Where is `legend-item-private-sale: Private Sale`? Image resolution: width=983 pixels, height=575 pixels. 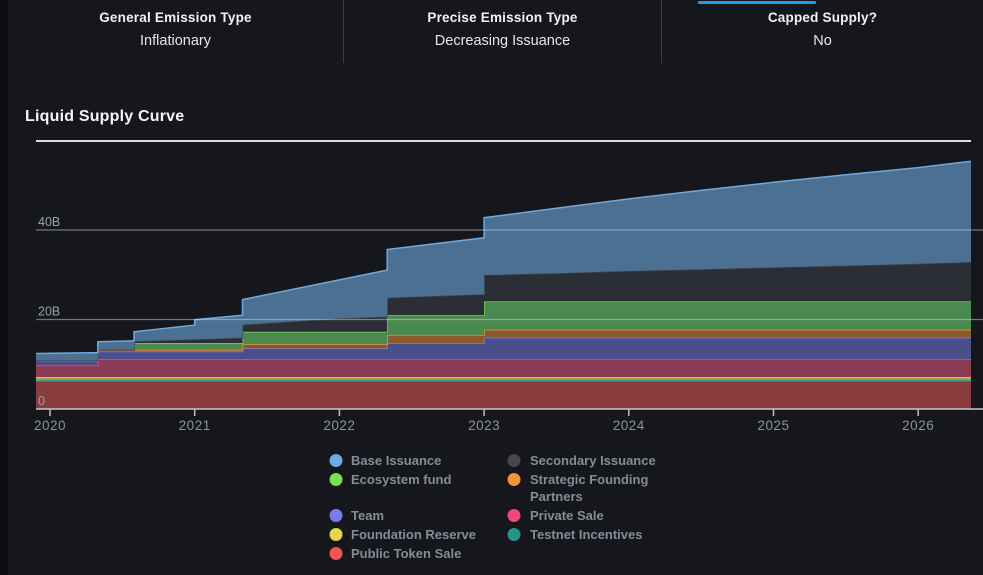 legend-item-private-sale: Private Sale is located at coordinates (594, 515).